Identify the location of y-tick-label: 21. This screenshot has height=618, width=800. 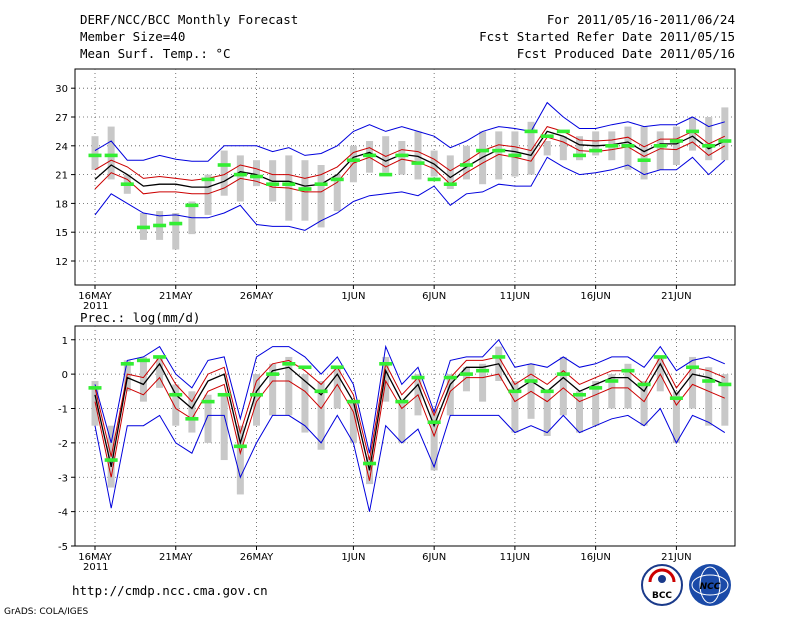
(61, 176).